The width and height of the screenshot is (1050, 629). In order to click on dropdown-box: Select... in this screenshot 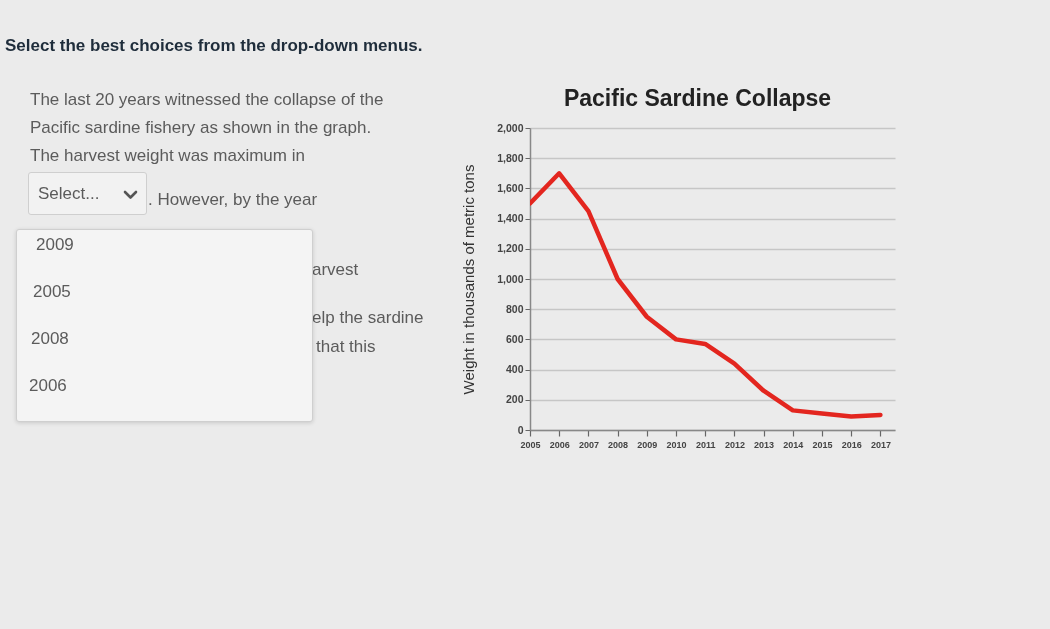, I will do `click(87, 193)`.